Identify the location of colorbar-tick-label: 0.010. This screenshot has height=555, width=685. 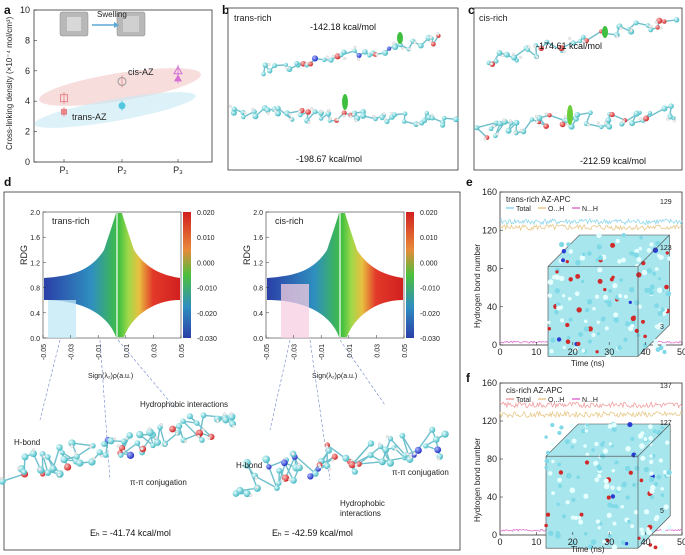
(206, 238).